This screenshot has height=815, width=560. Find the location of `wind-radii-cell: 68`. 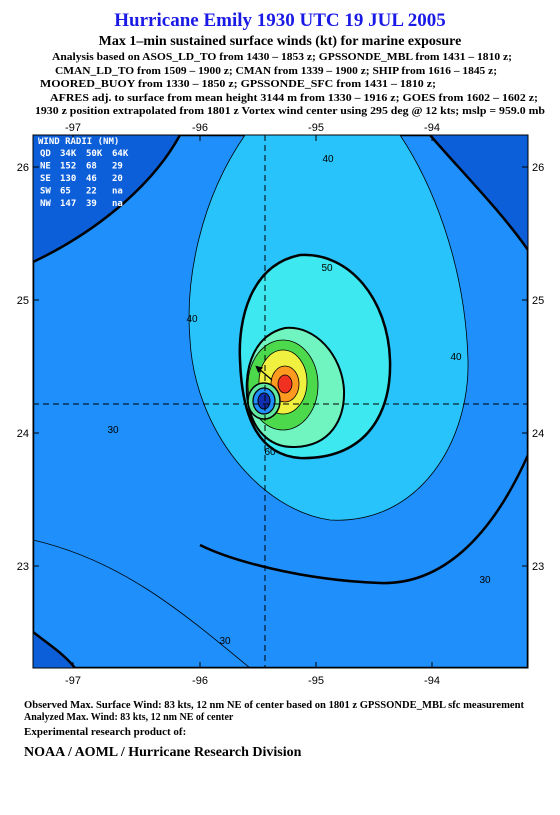

wind-radii-cell: 68 is located at coordinates (91, 167).